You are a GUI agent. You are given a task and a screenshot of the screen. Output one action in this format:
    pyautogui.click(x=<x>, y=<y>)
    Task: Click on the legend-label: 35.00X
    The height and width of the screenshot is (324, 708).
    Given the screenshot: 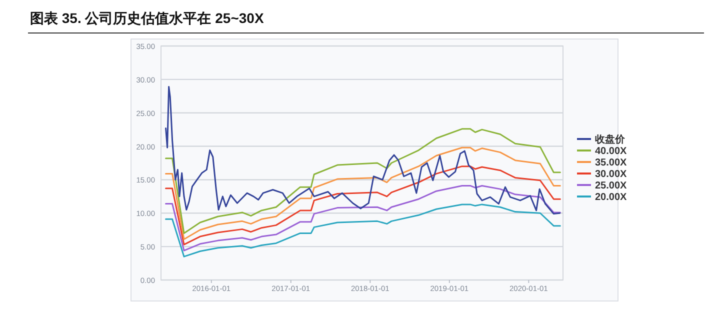 What is the action you would take?
    pyautogui.click(x=611, y=163)
    